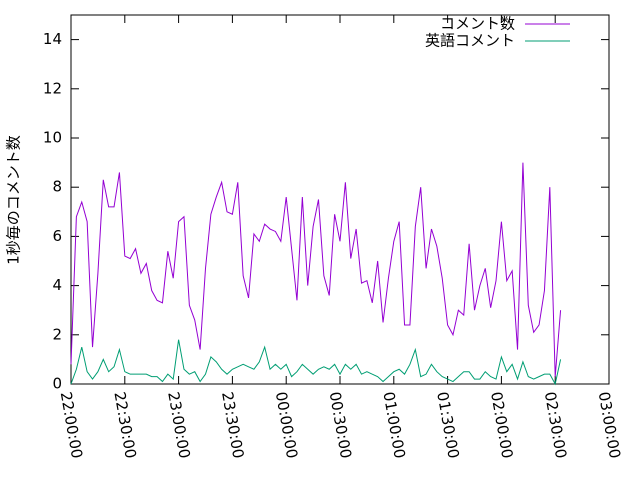  Describe the element at coordinates (57, 285) in the screenshot. I see `y-tick-label: 4` at that location.